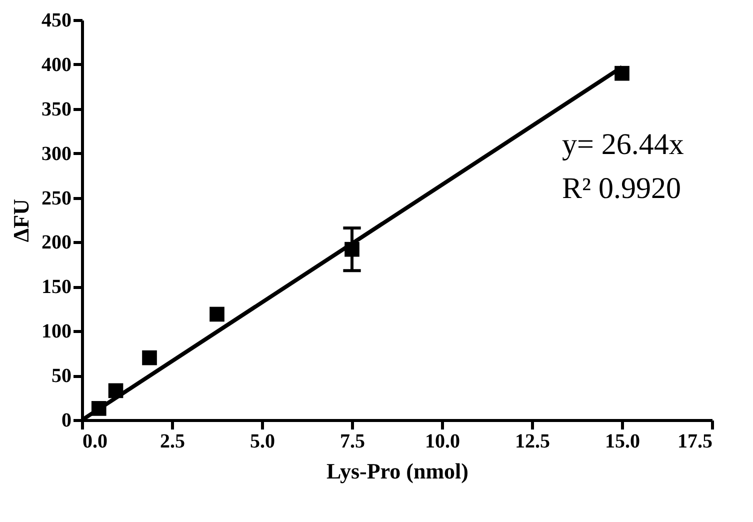  I want to click on y-tick-label: 100, so click(57, 331).